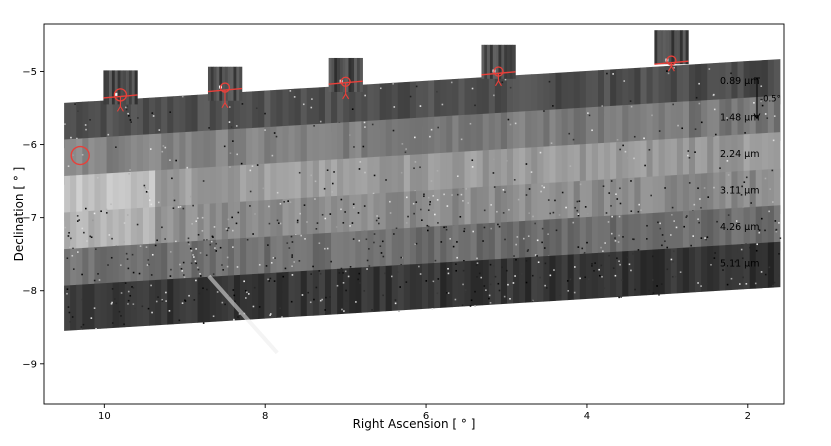  I want to click on band-label: 5.11 µm, so click(739, 264).